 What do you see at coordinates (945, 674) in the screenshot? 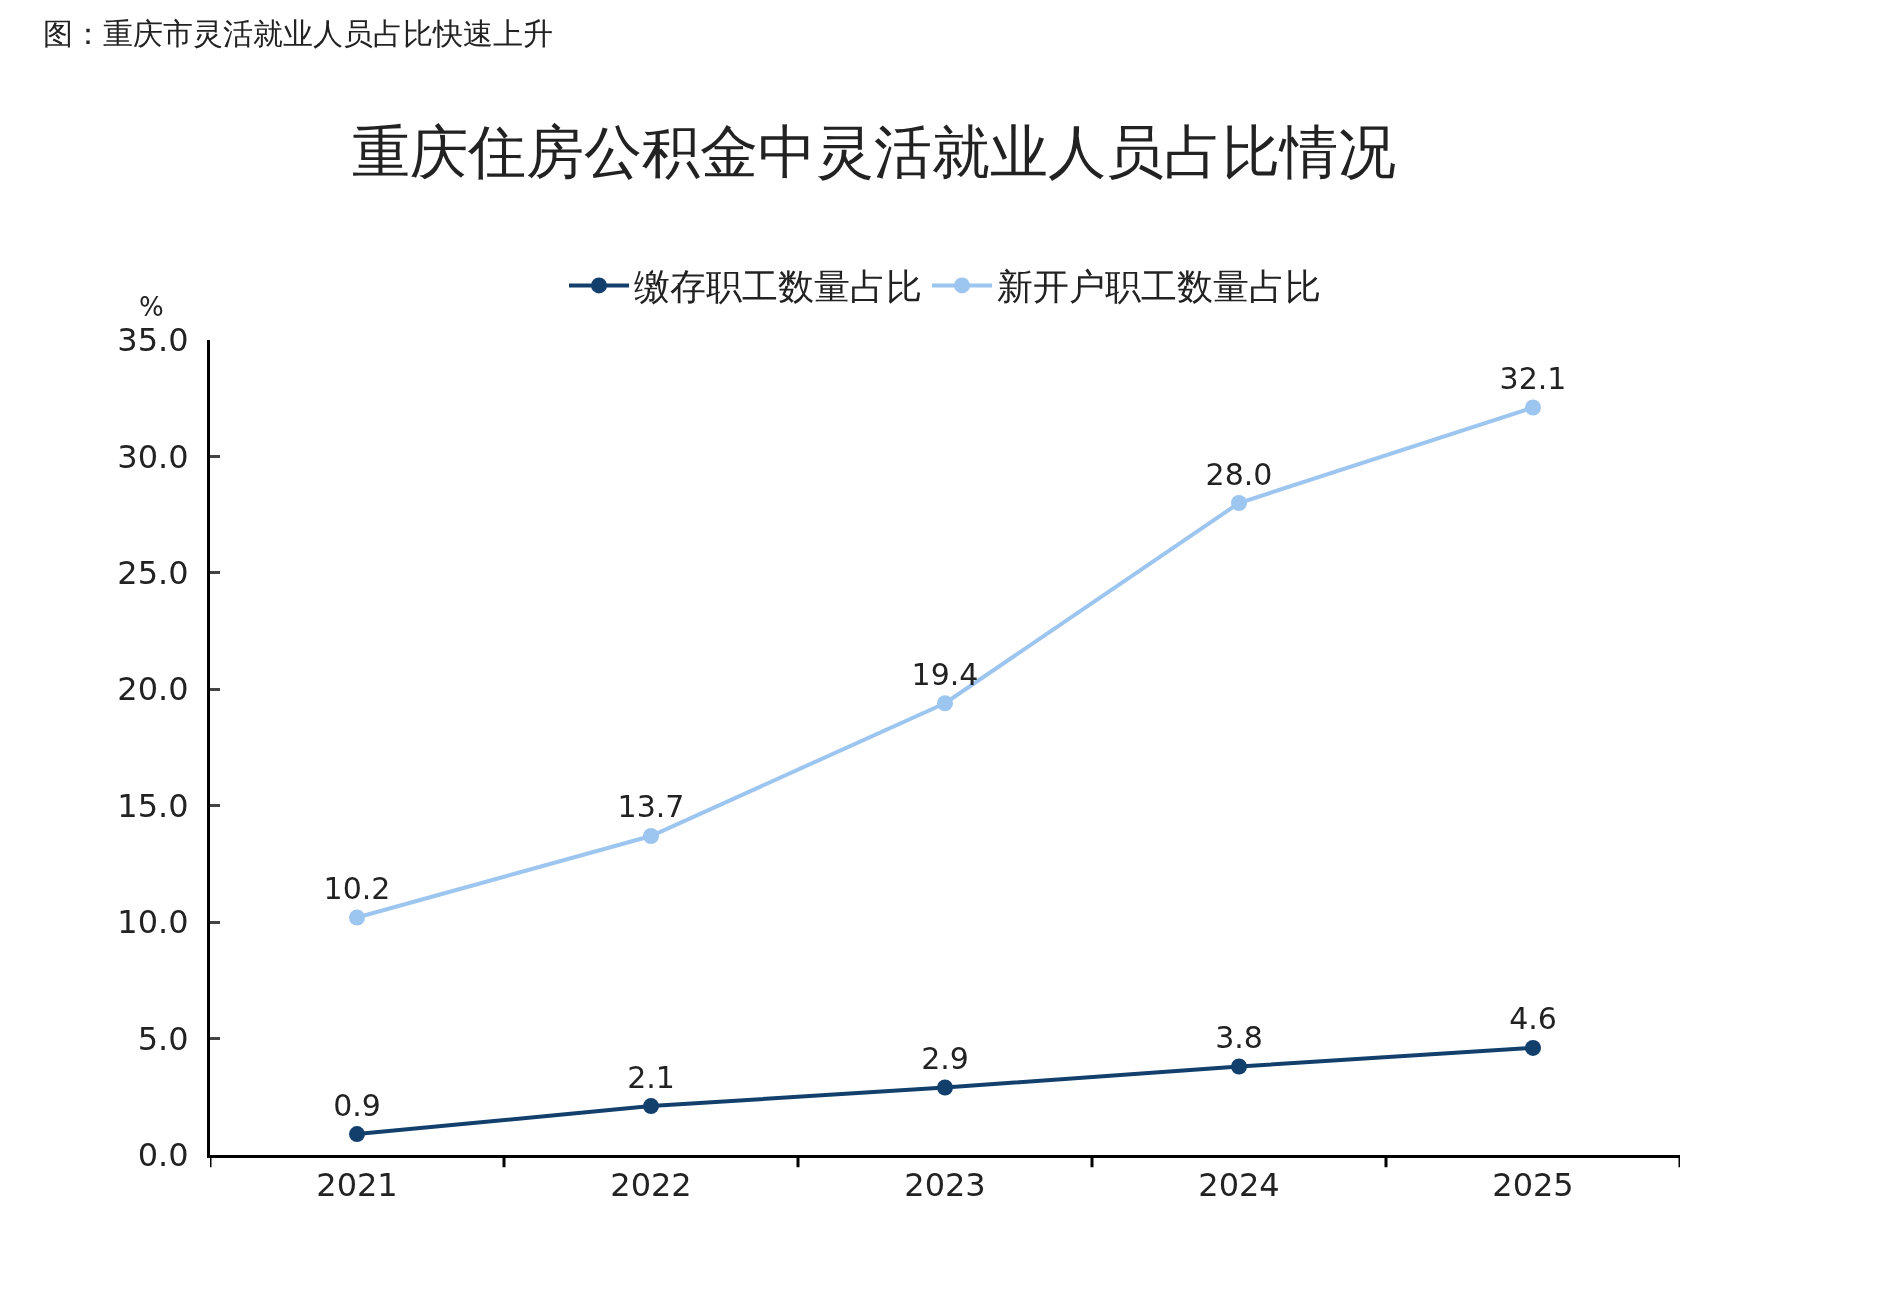
I see `data-label: 19.4` at bounding box center [945, 674].